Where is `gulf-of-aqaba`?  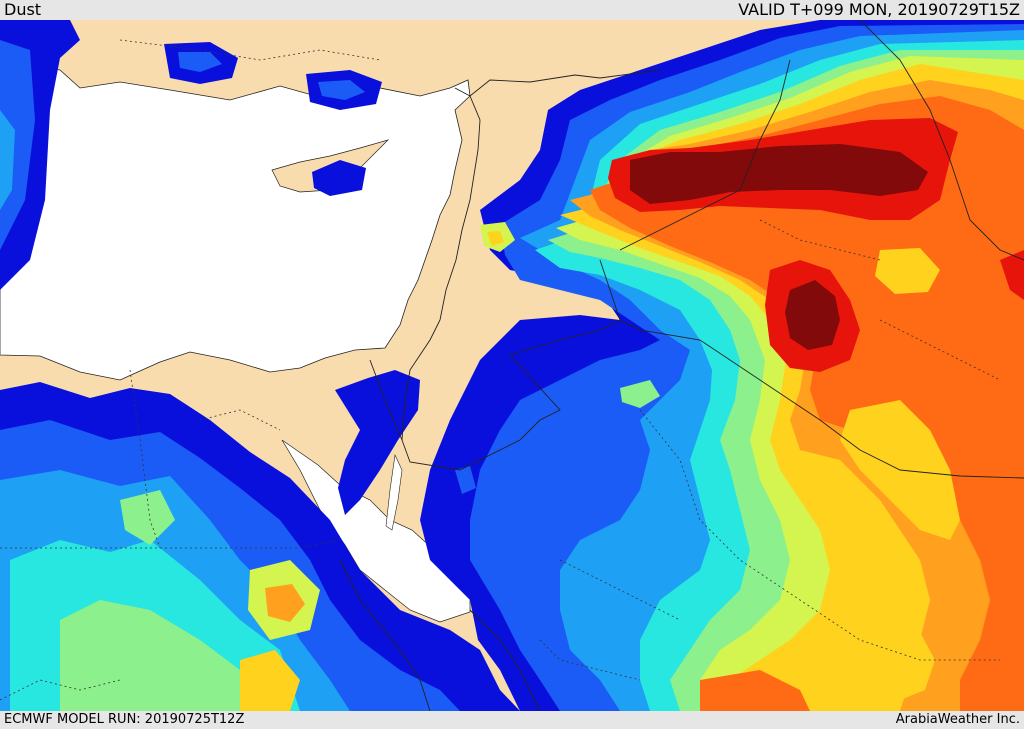 gulf-of-aqaba is located at coordinates (394, 492).